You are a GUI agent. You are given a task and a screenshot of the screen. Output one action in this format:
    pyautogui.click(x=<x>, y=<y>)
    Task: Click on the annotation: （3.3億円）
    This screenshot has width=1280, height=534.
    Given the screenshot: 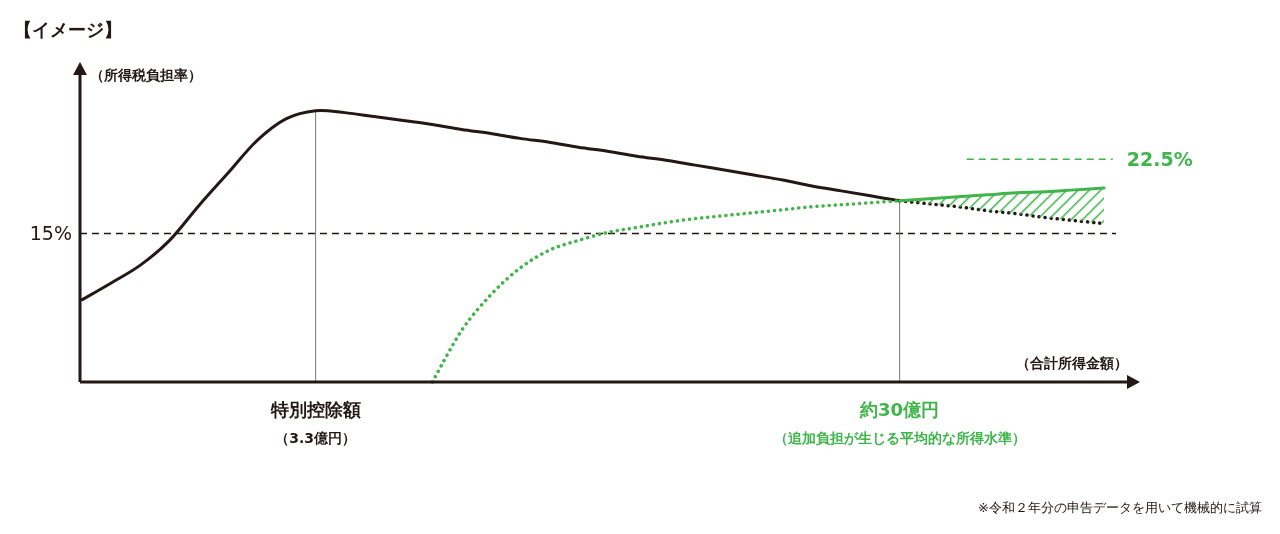 What is the action you would take?
    pyautogui.click(x=315, y=438)
    